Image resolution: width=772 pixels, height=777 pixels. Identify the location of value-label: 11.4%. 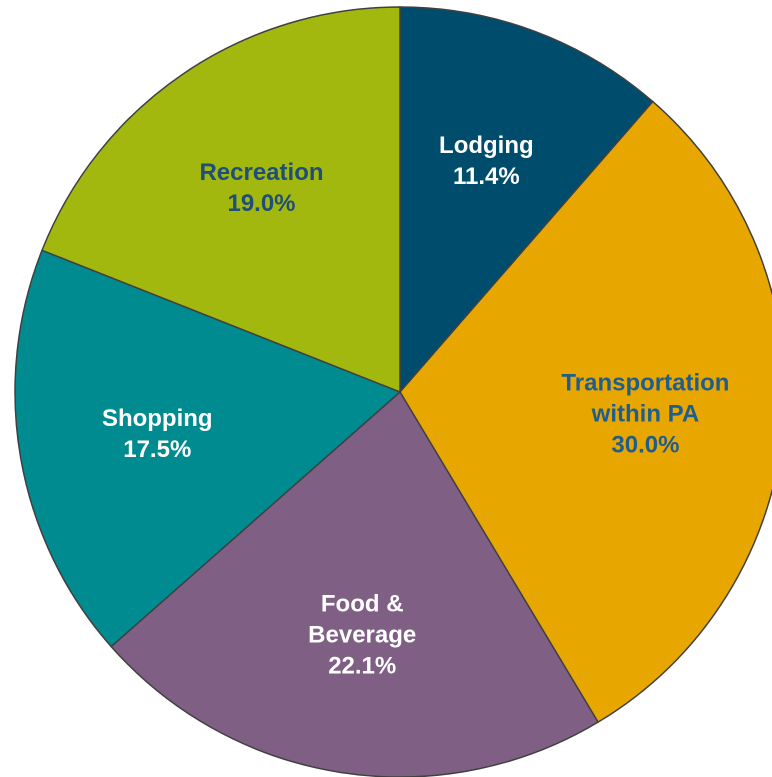
(486, 177).